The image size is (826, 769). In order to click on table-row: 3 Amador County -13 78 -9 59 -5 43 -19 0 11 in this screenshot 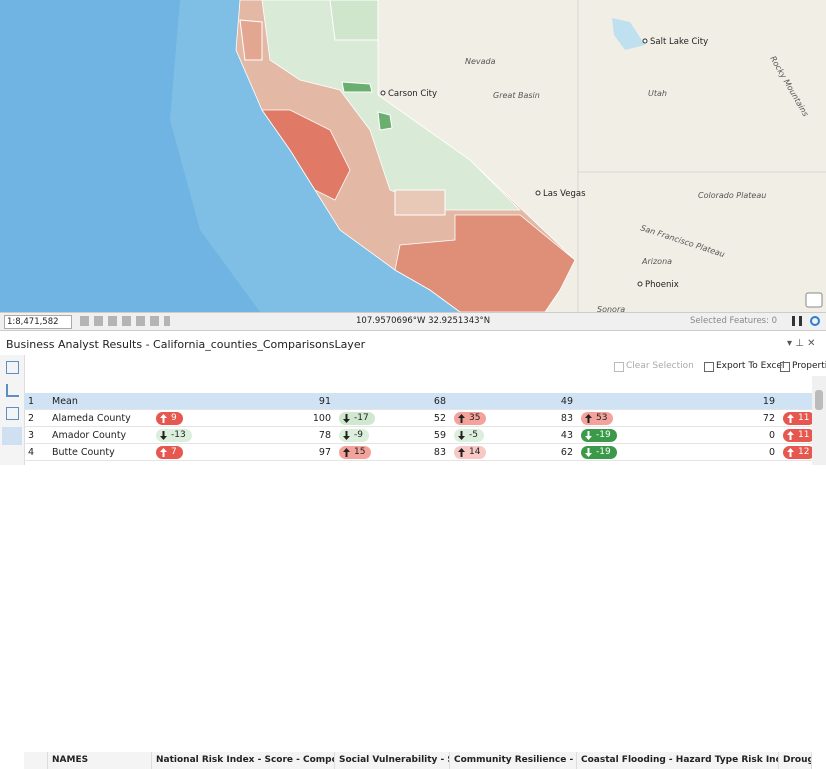, I will do `click(420, 435)`.